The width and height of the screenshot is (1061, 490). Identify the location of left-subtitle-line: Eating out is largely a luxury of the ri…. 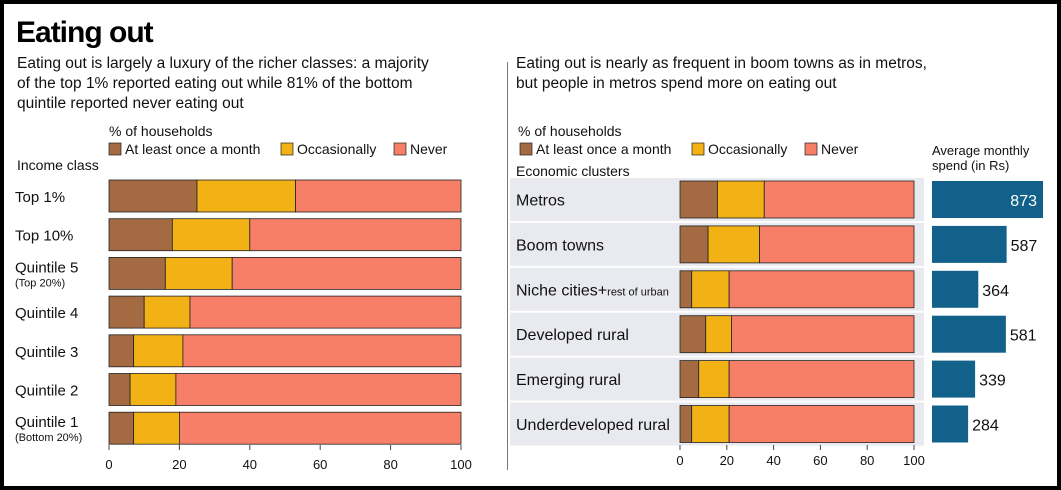
(223, 63).